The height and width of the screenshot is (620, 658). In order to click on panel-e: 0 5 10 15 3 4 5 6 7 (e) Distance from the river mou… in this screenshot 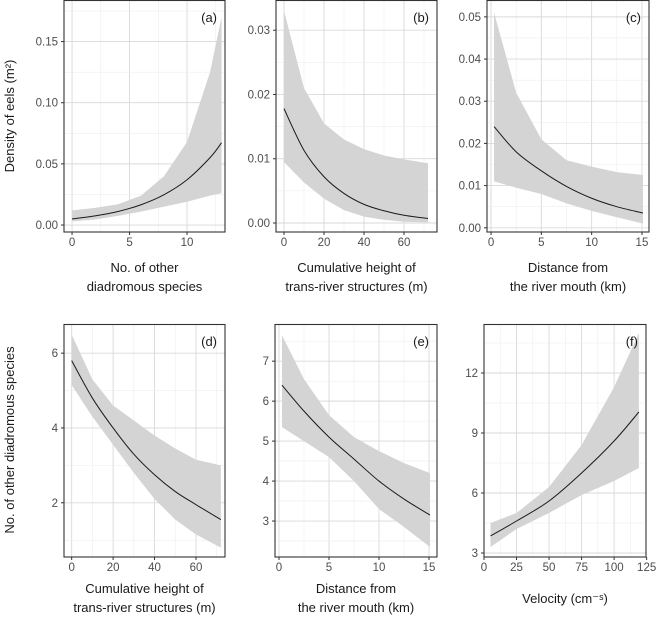, I will do `click(350, 469)`.